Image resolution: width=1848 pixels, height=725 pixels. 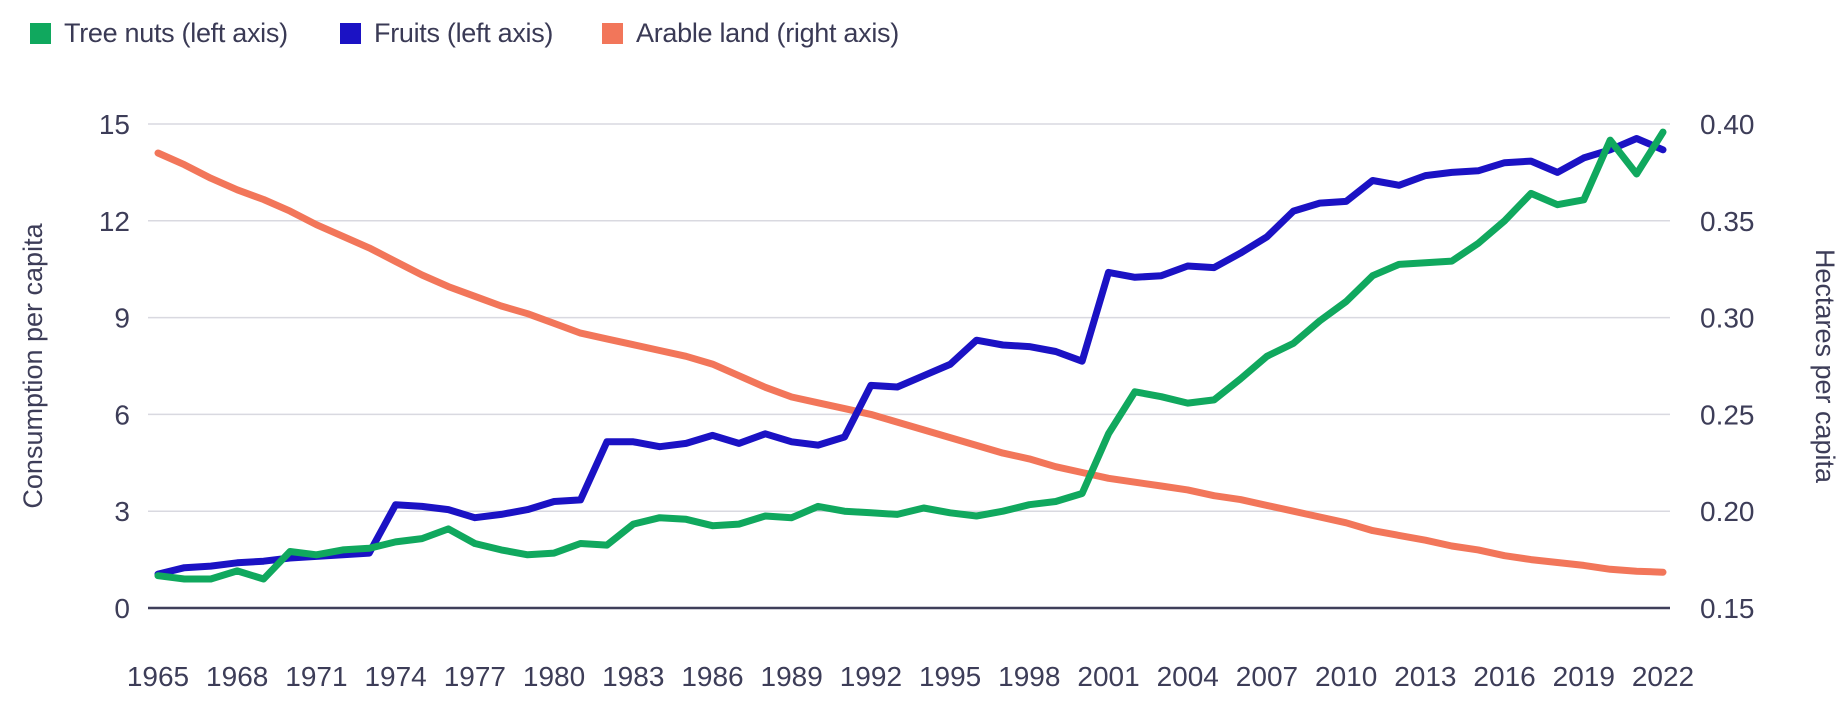 What do you see at coordinates (612, 33) in the screenshot?
I see `arable-land-swatch-icon` at bounding box center [612, 33].